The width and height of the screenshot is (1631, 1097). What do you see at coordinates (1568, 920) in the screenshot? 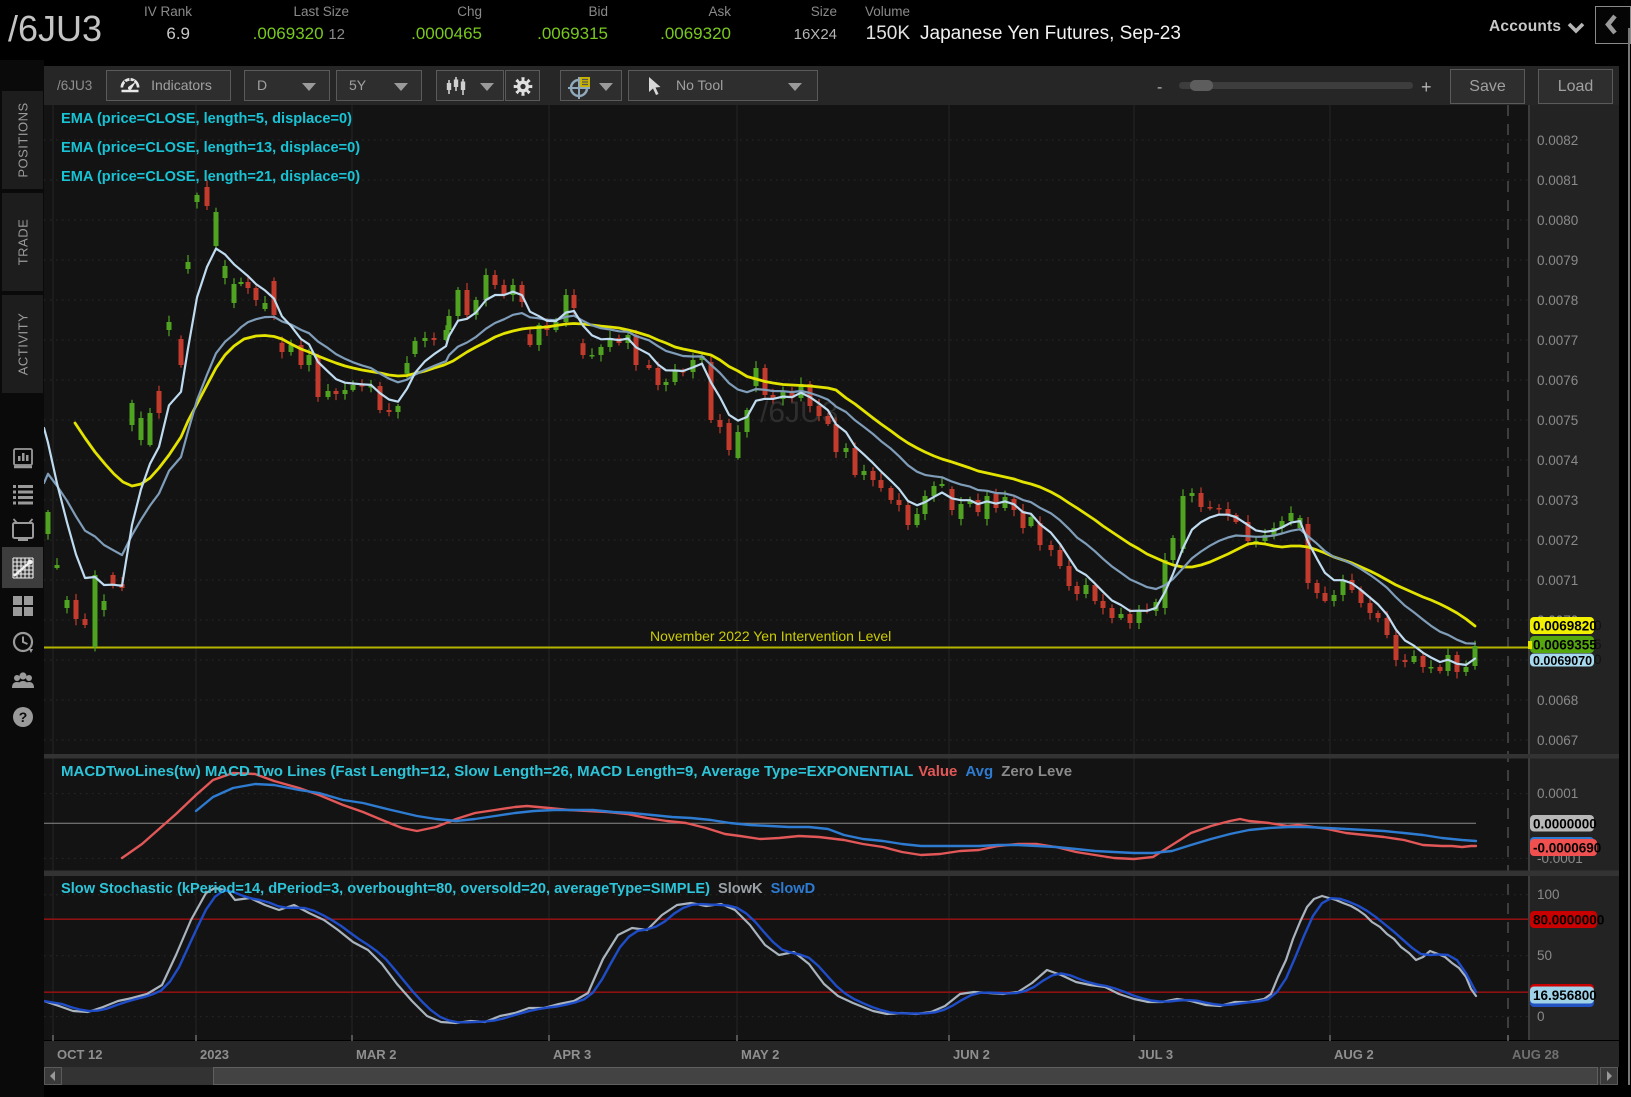
I see `svg-text: 80.0000000` at bounding box center [1568, 920].